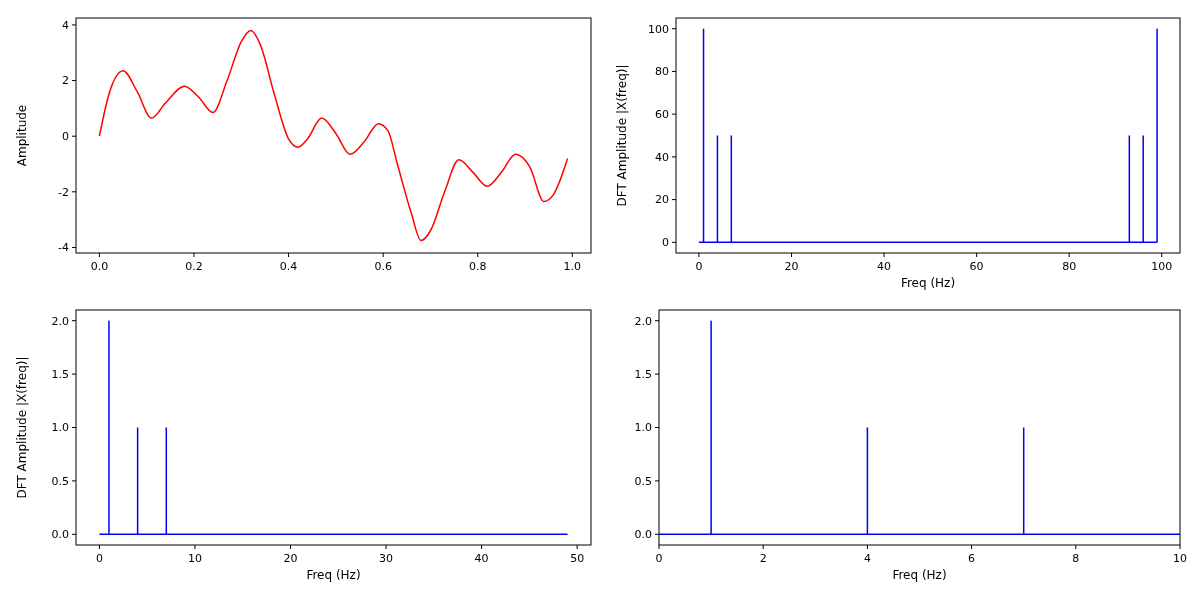 The image size is (1189, 589). I want to click on y-tick-label: 100, so click(658, 29).